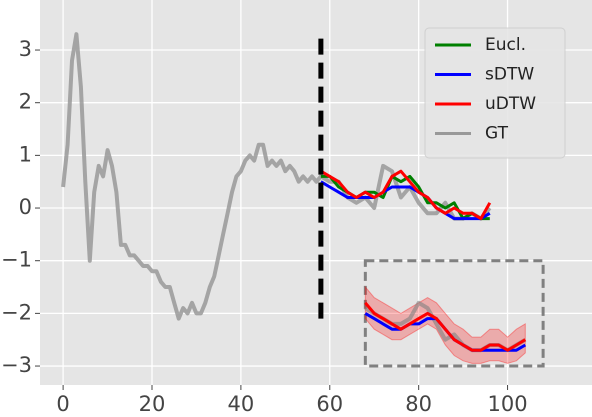 Image resolution: width=592 pixels, height=417 pixels. What do you see at coordinates (16, 260) in the screenshot?
I see `y-tick-label: −1` at bounding box center [16, 260].